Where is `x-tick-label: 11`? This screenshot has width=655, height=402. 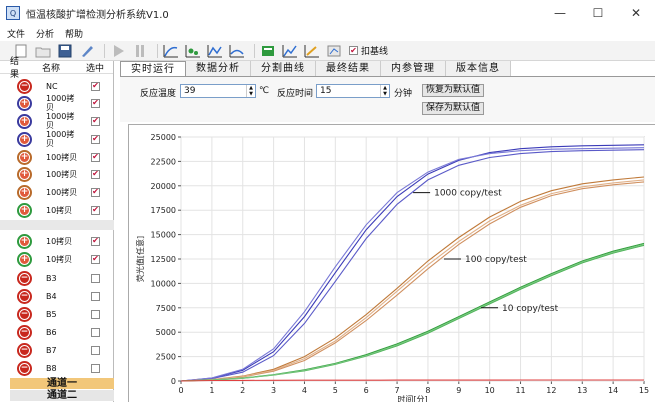
x-tick-label: 11 is located at coordinates (520, 390).